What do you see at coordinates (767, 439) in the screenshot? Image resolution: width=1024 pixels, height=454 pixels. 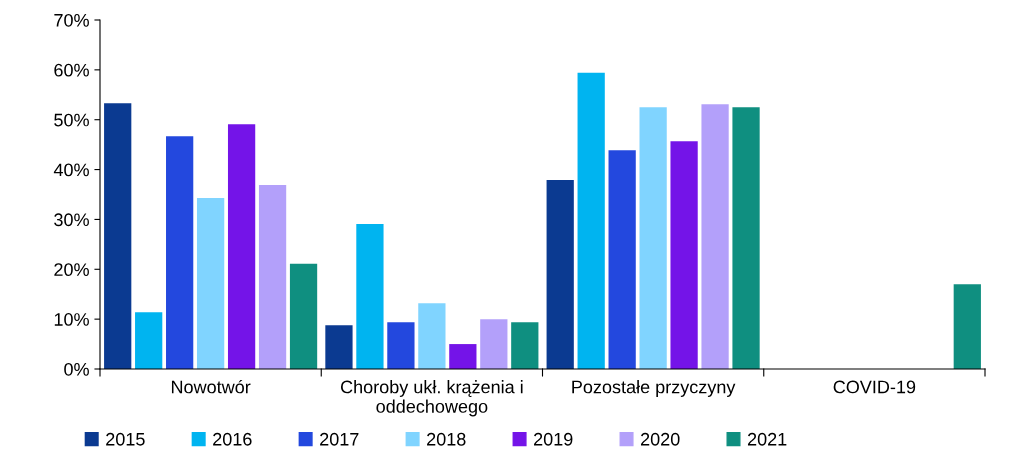 I see `legend-label: 2021` at bounding box center [767, 439].